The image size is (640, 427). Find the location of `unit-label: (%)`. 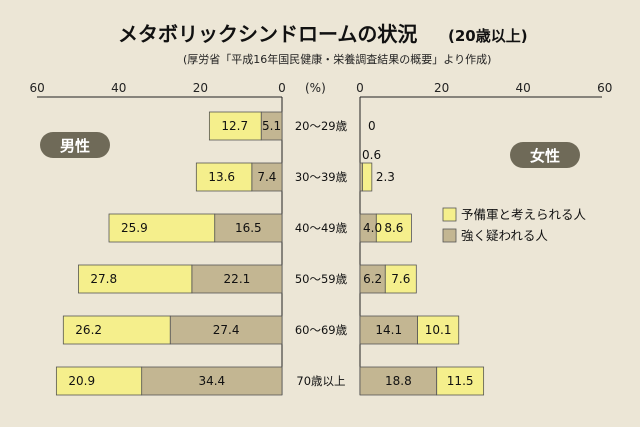

unit-label: (%) is located at coordinates (315, 88).